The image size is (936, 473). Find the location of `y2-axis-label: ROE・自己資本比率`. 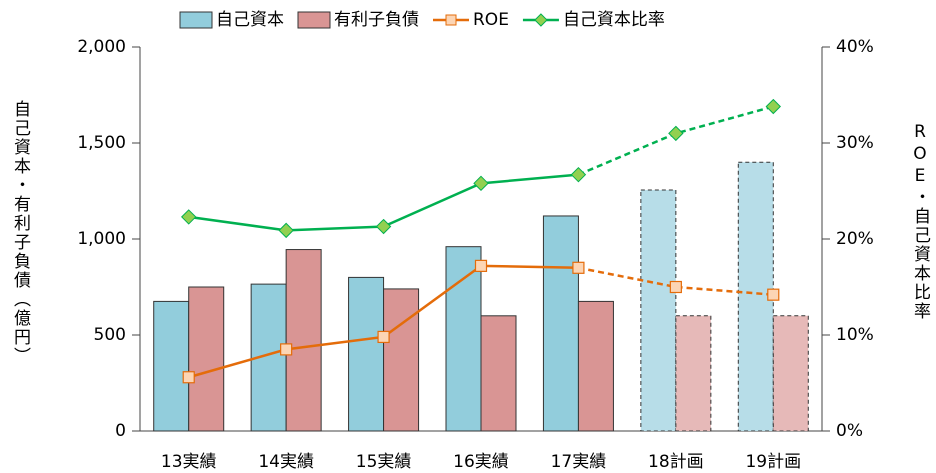

y2-axis-label: ROE・自己資本比率 is located at coordinates (920, 221).